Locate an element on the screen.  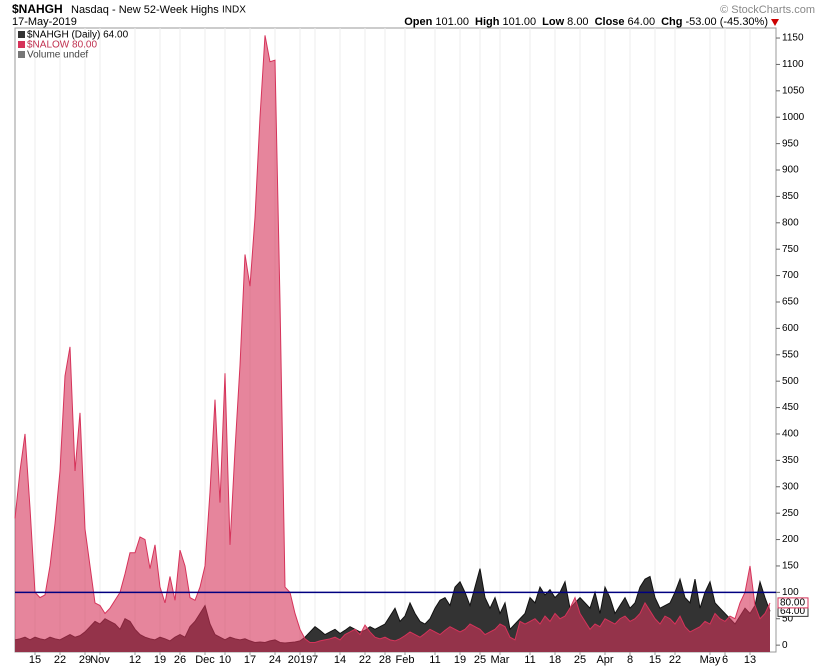
x-tick-label: 28 is located at coordinates (385, 660).